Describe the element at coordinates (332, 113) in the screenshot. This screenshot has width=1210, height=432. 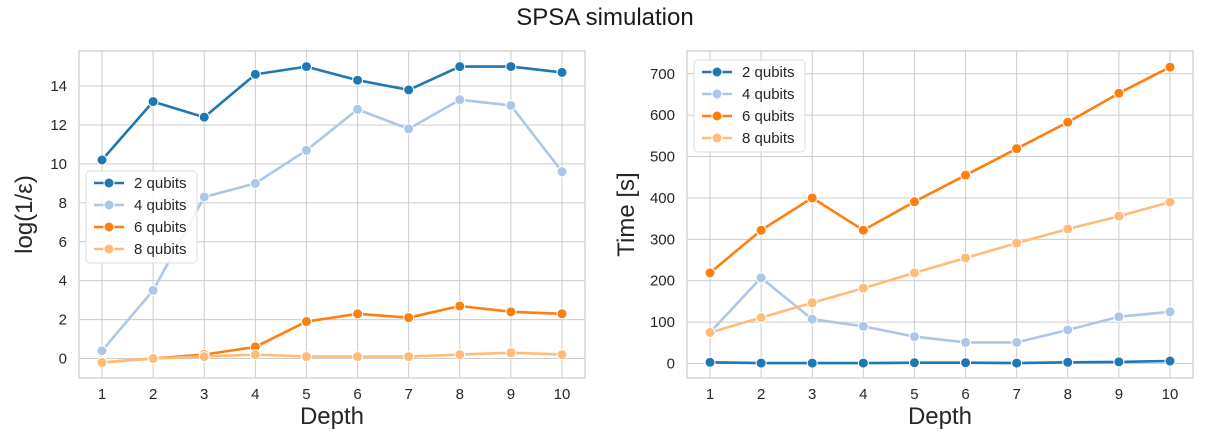
I see `left-series-line-2-qubits` at that location.